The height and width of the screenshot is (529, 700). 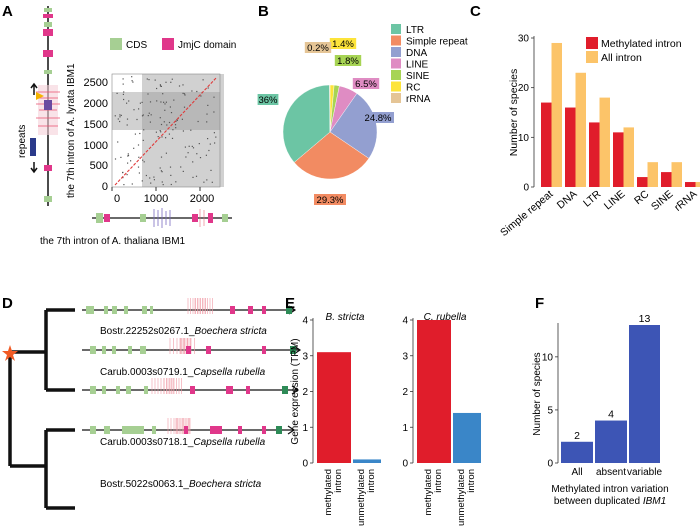 I want to click on f-xlabel-line2: between duplicated IBM1, so click(x=610, y=501).